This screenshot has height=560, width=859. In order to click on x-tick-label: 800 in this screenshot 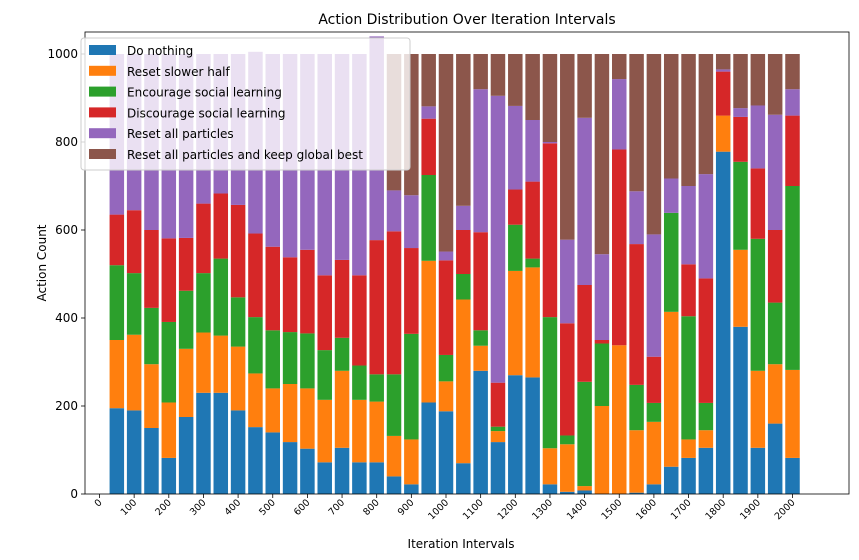, I will do `click(371, 507)`.